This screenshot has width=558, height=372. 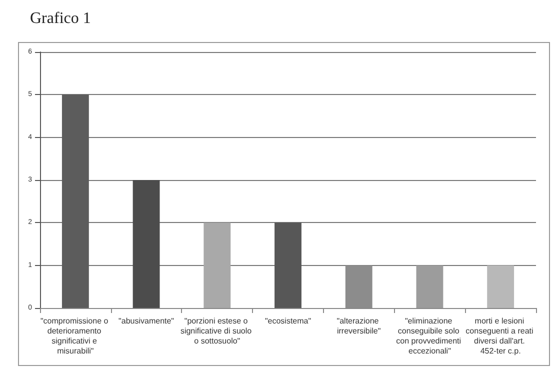 What do you see at coordinates (288, 321) in the screenshot?
I see `x-tick-label: "ecosistema"` at bounding box center [288, 321].